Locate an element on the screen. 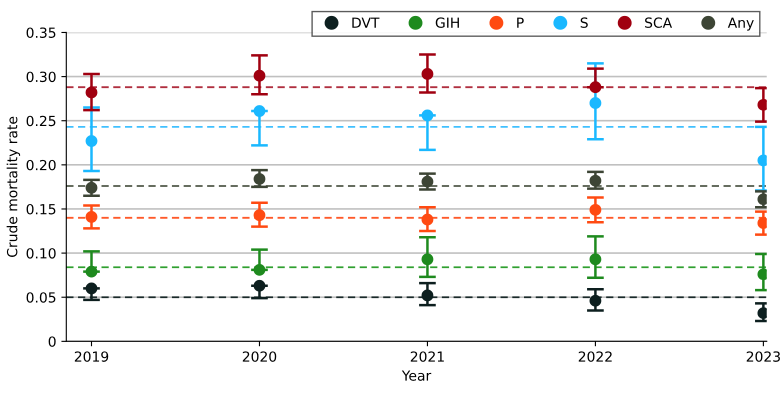  legend-label: P is located at coordinates (520, 23).